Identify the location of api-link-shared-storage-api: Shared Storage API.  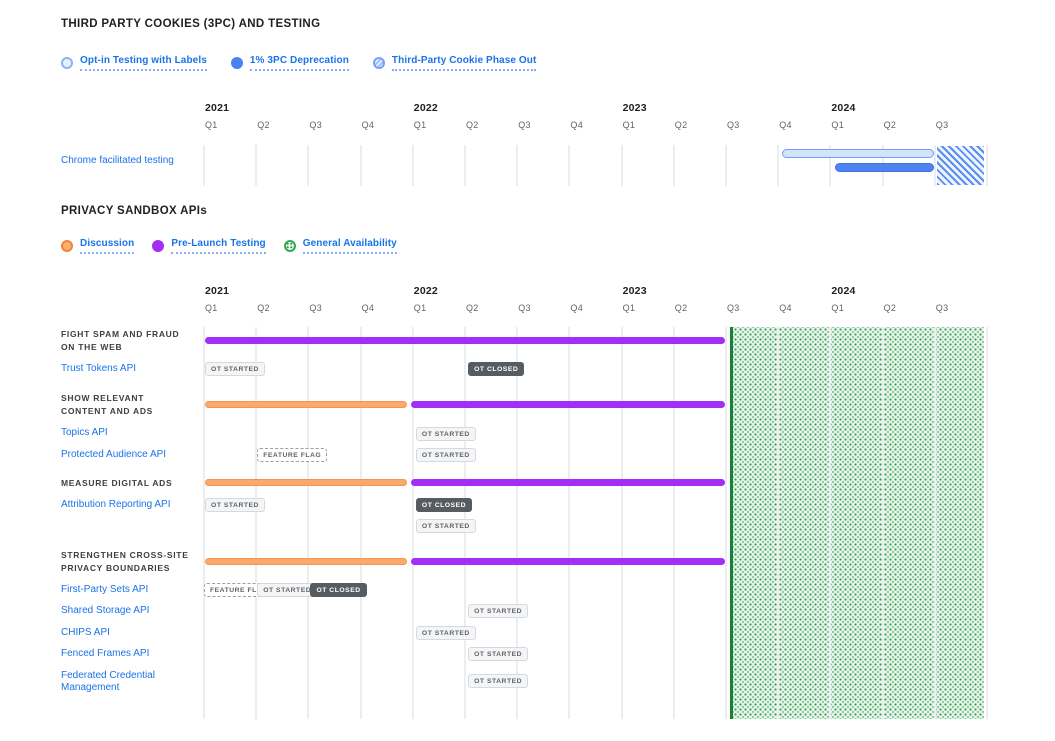
(105, 610).